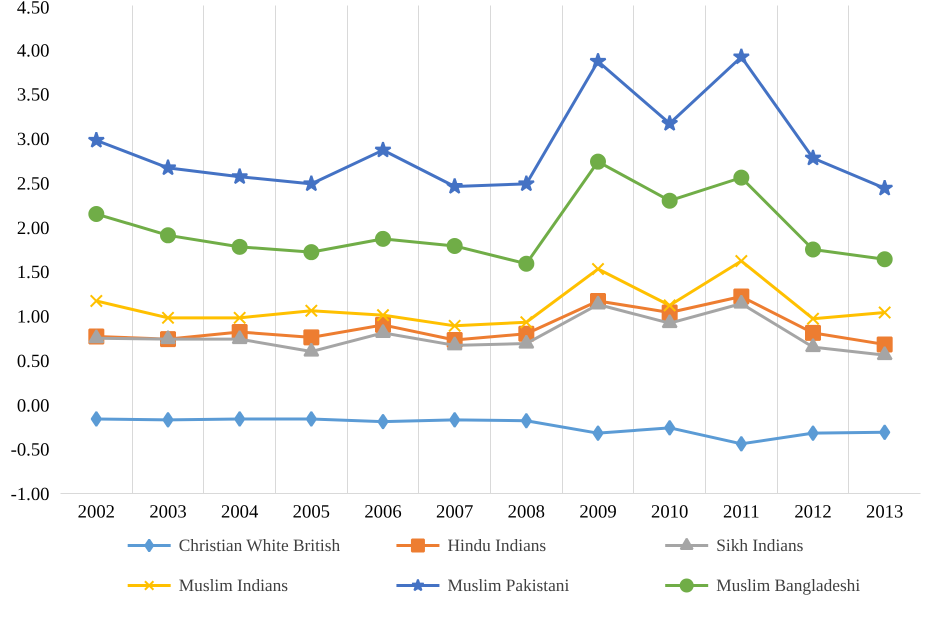 This screenshot has width=950, height=623. What do you see at coordinates (233, 585) in the screenshot?
I see `legend-label: Muslim Indians` at bounding box center [233, 585].